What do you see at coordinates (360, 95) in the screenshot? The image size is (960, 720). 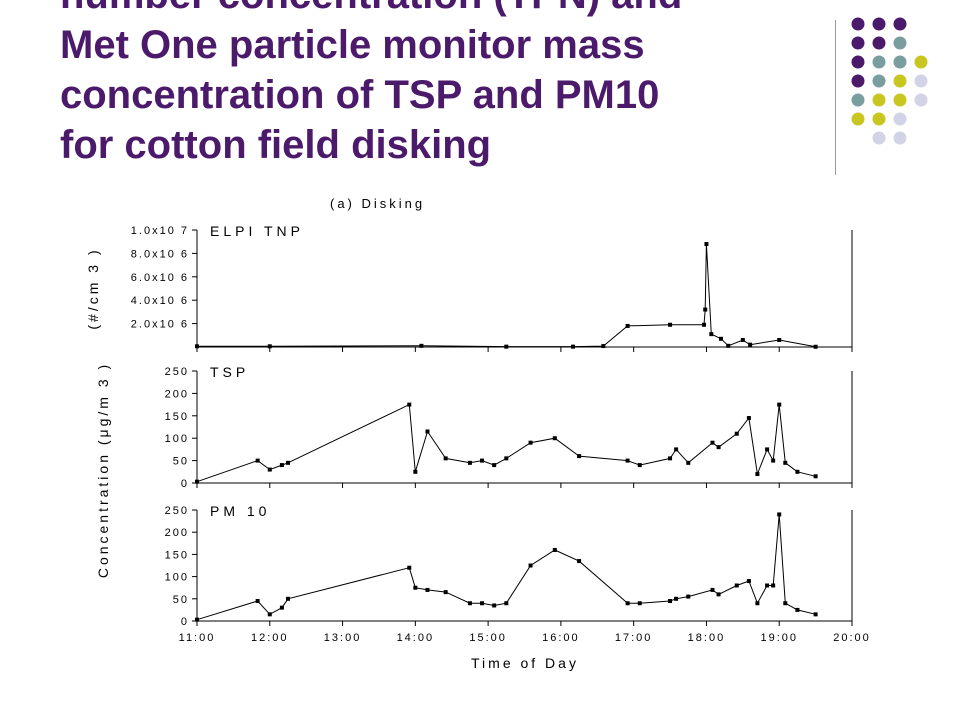 I see `title-line: concentration of TSP and PM10` at bounding box center [360, 95].